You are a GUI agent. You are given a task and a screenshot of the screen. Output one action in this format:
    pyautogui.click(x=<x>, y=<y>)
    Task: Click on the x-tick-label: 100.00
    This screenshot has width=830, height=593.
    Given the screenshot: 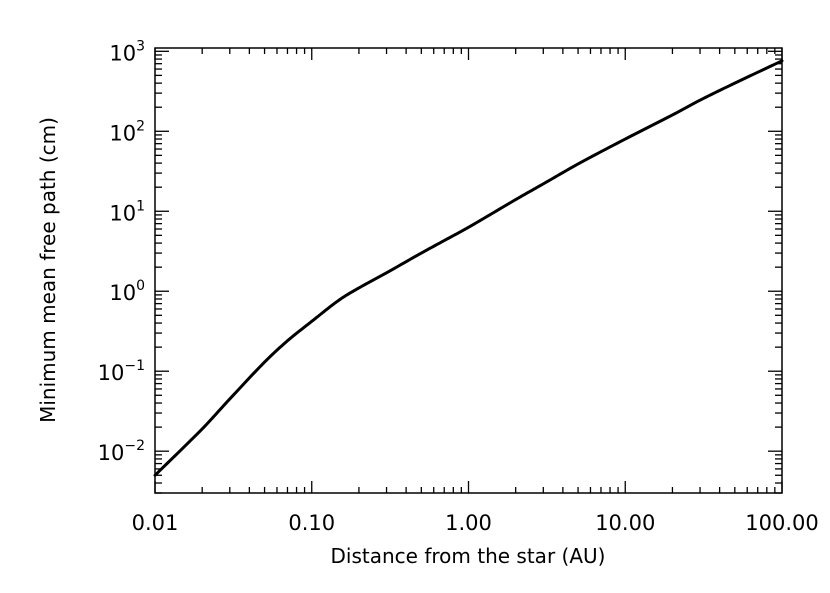 What is the action you would take?
    pyautogui.click(x=781, y=523)
    